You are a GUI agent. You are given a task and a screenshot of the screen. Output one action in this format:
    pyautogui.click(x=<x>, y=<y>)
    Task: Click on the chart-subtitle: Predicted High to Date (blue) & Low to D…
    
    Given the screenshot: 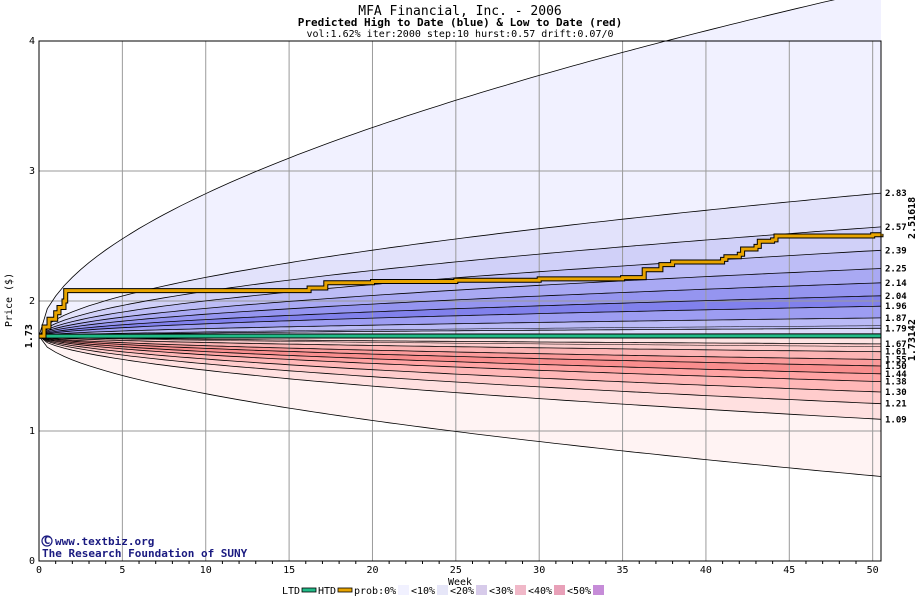 What is the action you would take?
    pyautogui.click(x=460, y=22)
    